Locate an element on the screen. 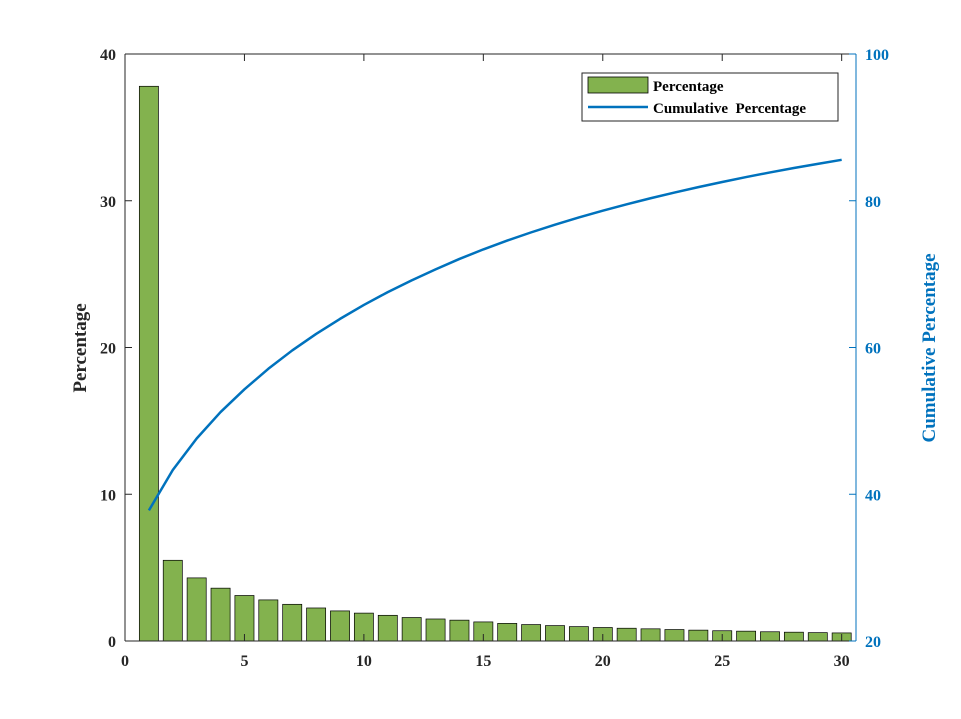 Image resolution: width=961 pixels, height=719 pixels. x-tick-label: 20 is located at coordinates (603, 661).